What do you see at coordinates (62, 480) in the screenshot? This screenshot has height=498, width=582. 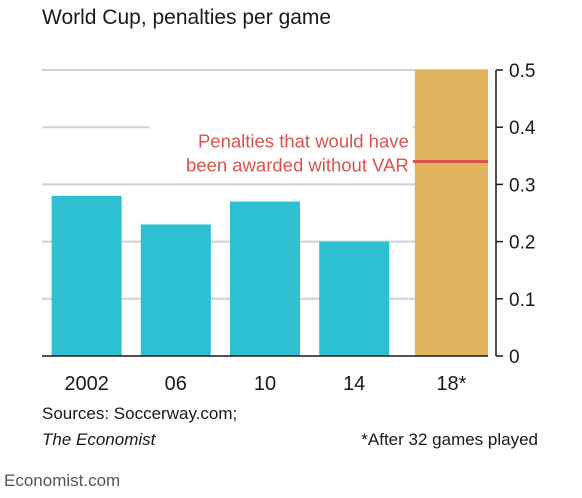 I see `brand-label: Economist.com` at bounding box center [62, 480].